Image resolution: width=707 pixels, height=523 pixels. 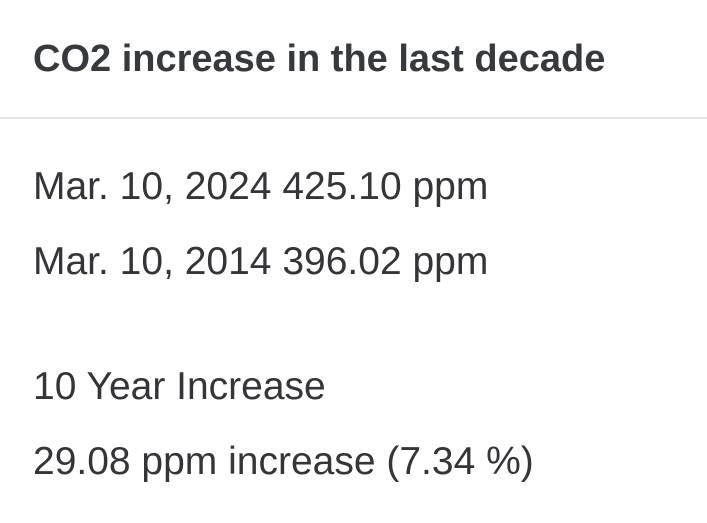 What do you see at coordinates (319, 59) in the screenshot?
I see `card-title: CO2 increase in the last decade` at bounding box center [319, 59].